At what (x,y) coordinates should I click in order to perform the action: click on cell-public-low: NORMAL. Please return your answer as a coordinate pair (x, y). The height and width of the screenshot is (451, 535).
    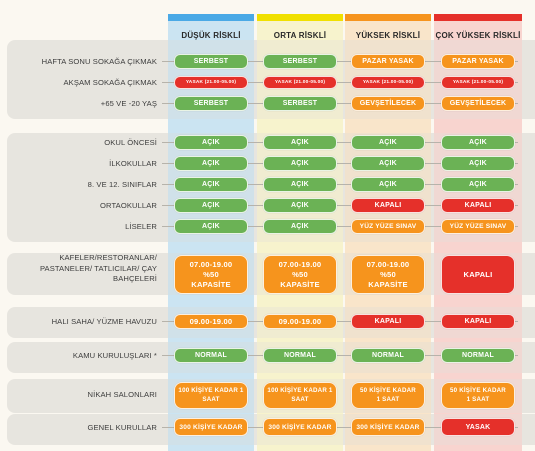
    Looking at the image, I should click on (211, 355).